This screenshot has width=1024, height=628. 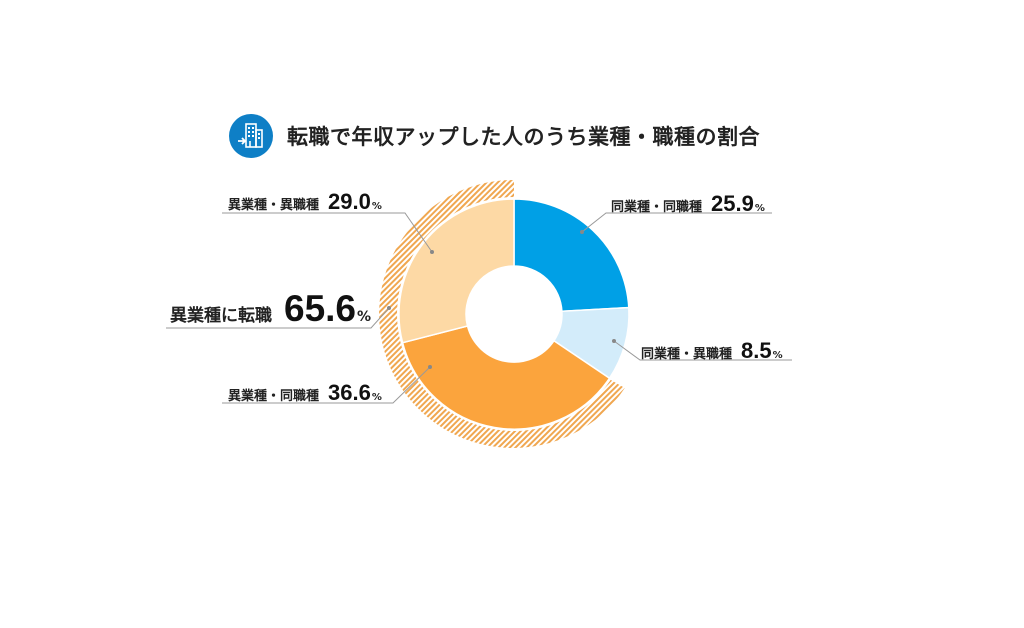 I want to click on label-same-industry-same-job: 同業種・同職種 25.9 %, so click(x=688, y=203).